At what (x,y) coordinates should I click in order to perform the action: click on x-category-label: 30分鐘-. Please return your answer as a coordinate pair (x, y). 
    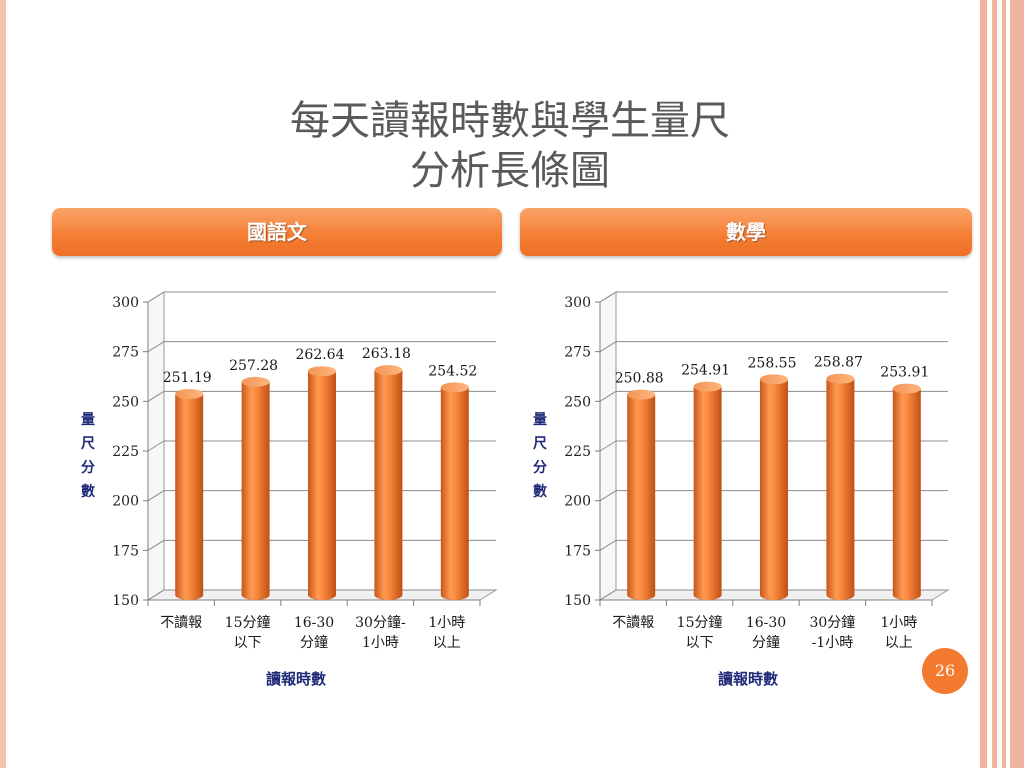
    Looking at the image, I should click on (380, 622).